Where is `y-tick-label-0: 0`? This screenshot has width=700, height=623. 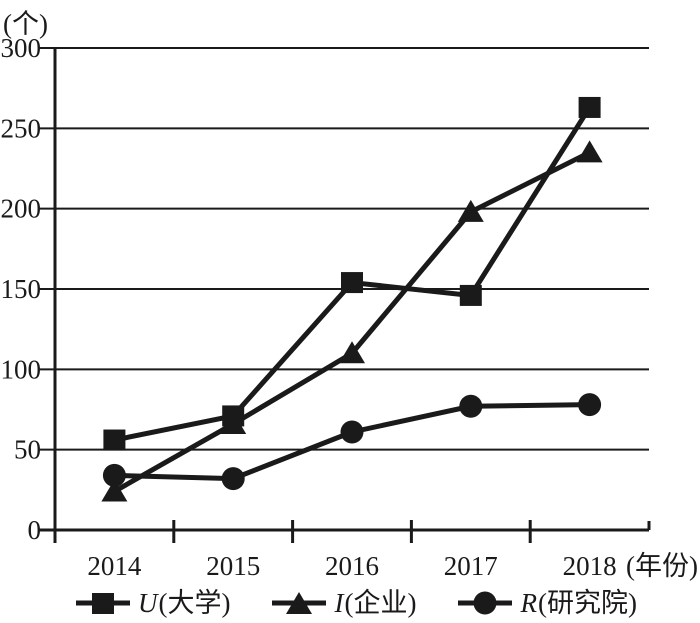
y-tick-label-0: 0 is located at coordinates (35, 530).